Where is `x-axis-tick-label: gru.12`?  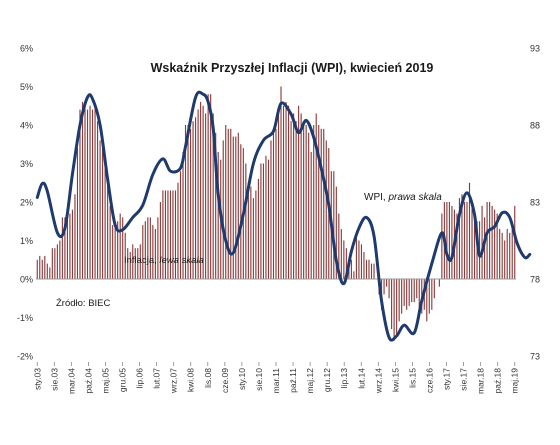 x-axis-tick-label: gru.12 is located at coordinates (327, 380).